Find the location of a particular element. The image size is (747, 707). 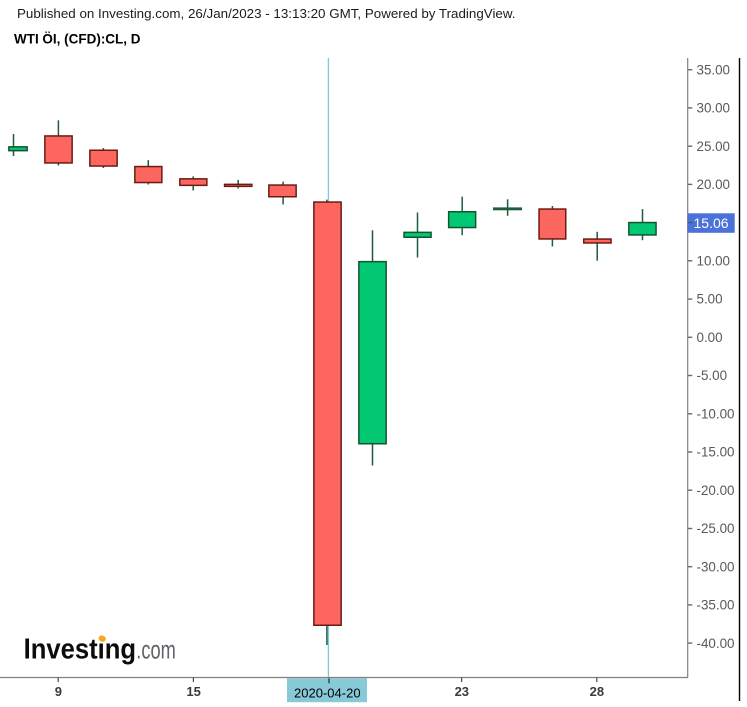

svg-text: 15.06 is located at coordinates (711, 223).